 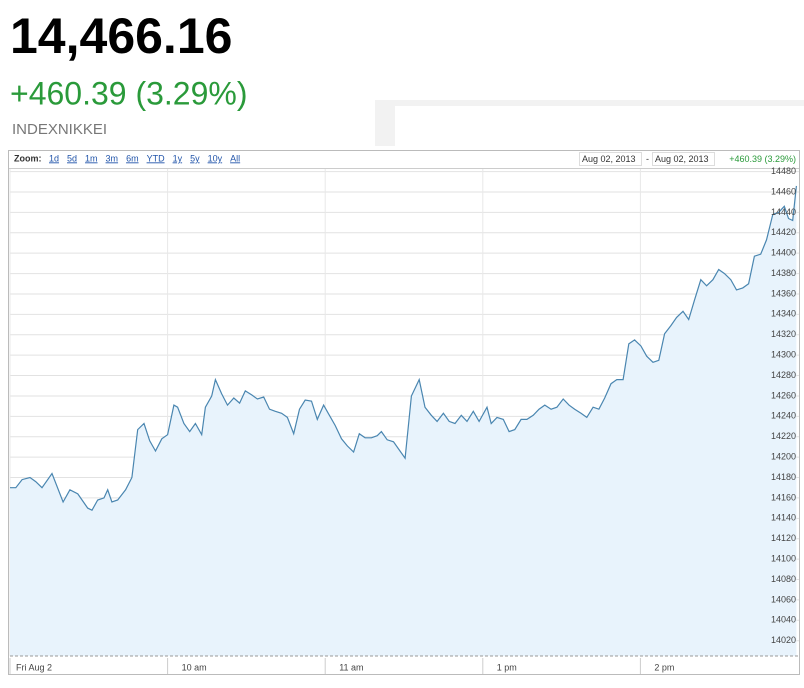 I want to click on x-tick-label: 1 pm, so click(x=507, y=667).